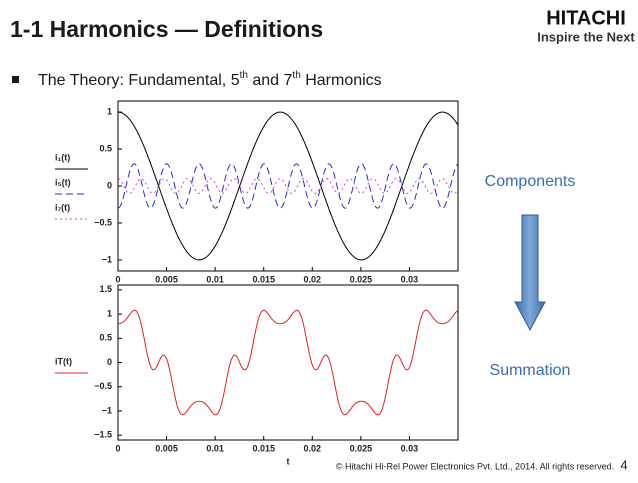 The height and width of the screenshot is (483, 638). What do you see at coordinates (105, 289) in the screenshot?
I see `y-tick-label: 1.5` at bounding box center [105, 289].